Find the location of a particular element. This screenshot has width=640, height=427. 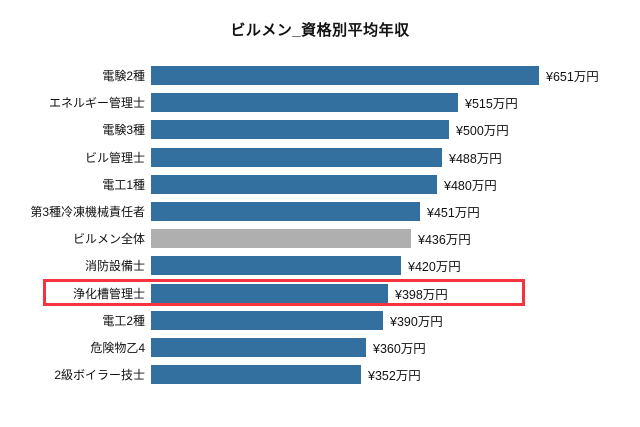

category-label: 消防設備士 is located at coordinates (114, 266).